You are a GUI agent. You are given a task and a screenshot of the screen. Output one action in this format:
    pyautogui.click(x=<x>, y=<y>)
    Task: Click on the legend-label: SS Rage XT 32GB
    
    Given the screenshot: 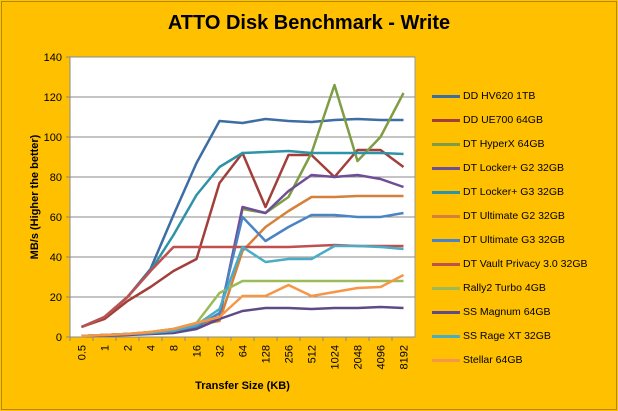 What is the action you would take?
    pyautogui.click(x=507, y=336)
    